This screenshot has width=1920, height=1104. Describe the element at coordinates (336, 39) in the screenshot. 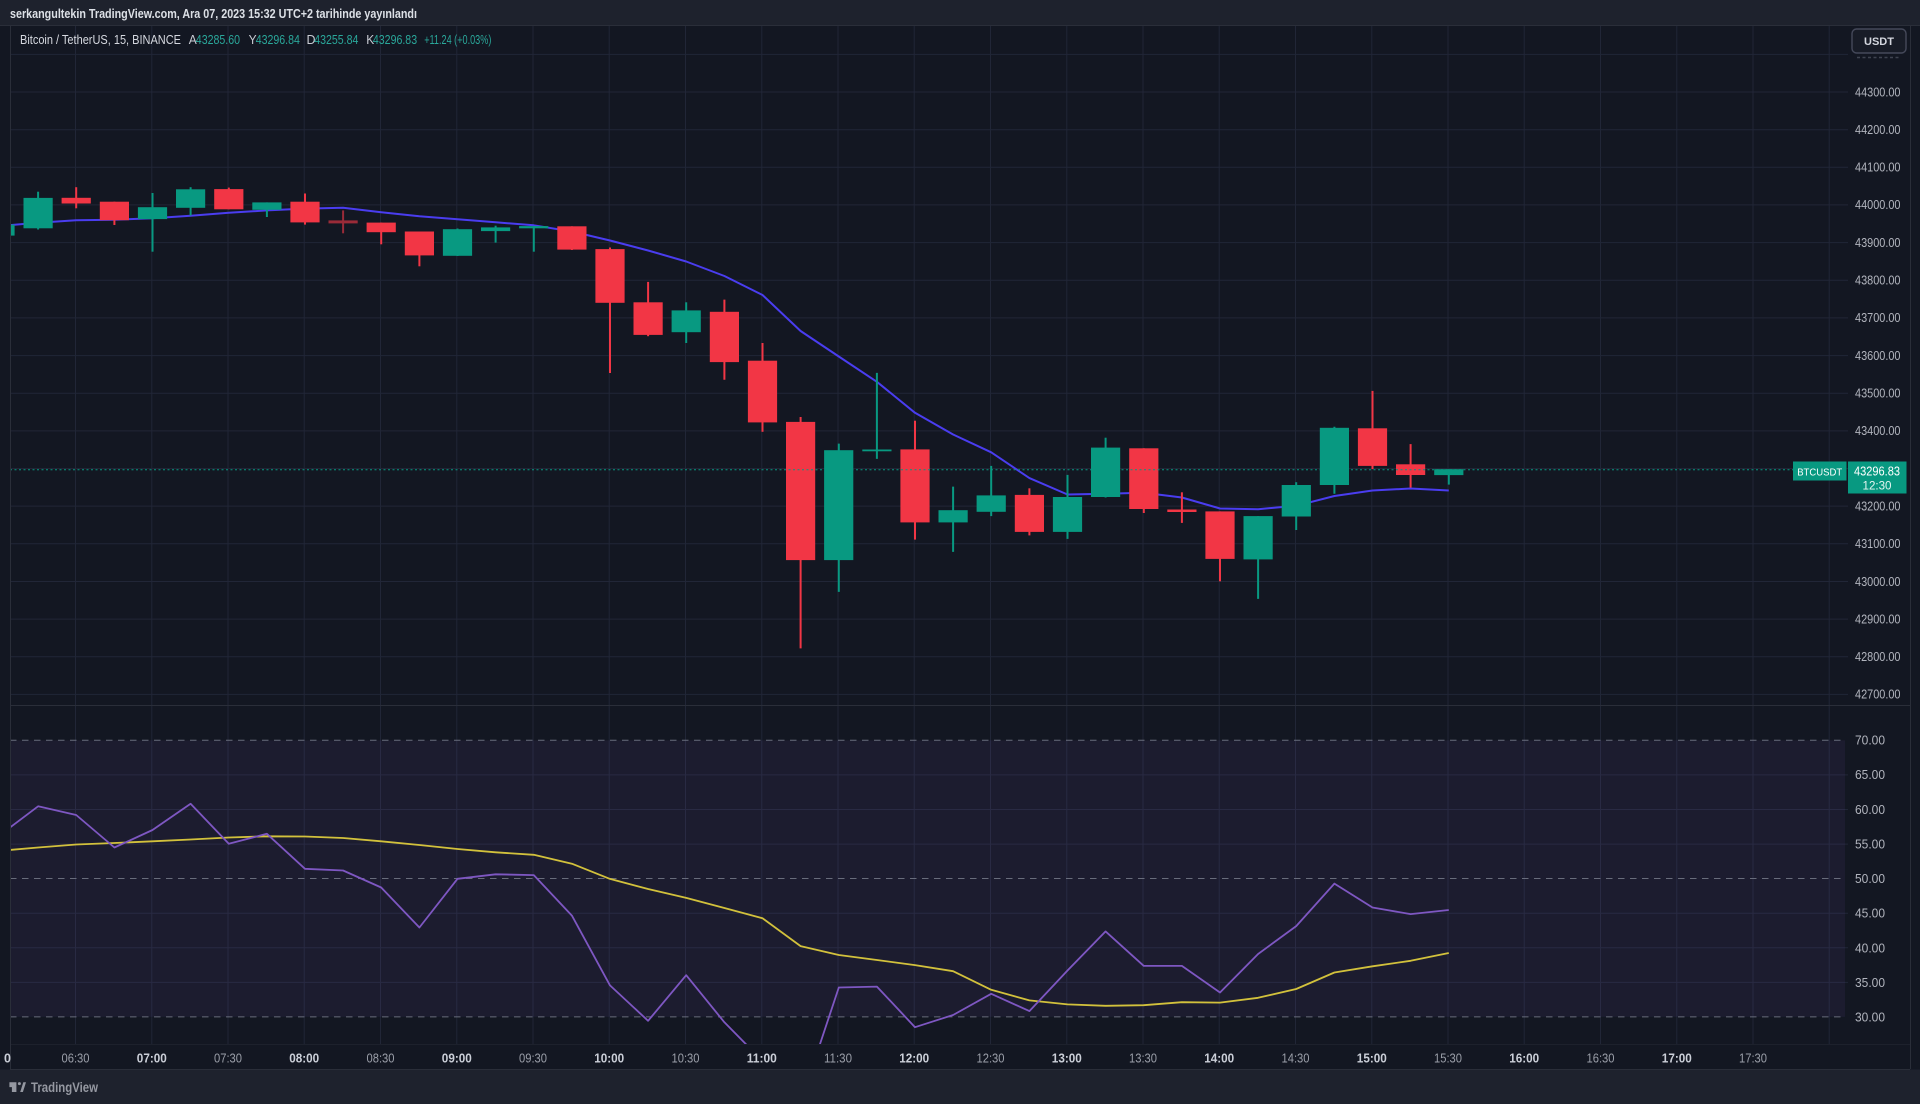

I see `svg-text: 43255.84` at that location.